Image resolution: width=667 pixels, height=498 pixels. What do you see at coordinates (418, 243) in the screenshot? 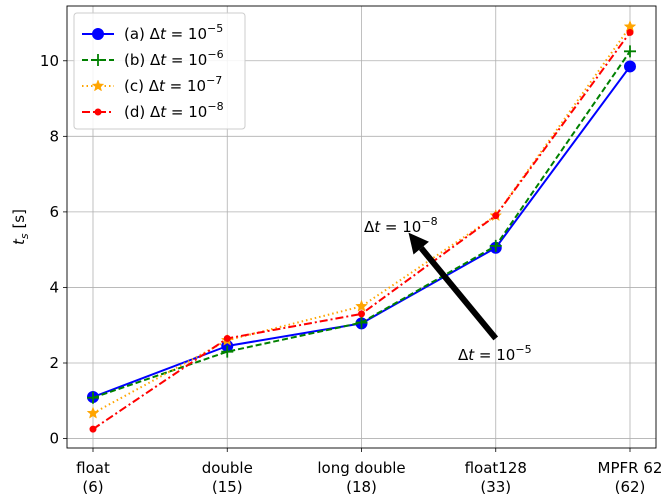
I see `arrow-head` at bounding box center [418, 243].